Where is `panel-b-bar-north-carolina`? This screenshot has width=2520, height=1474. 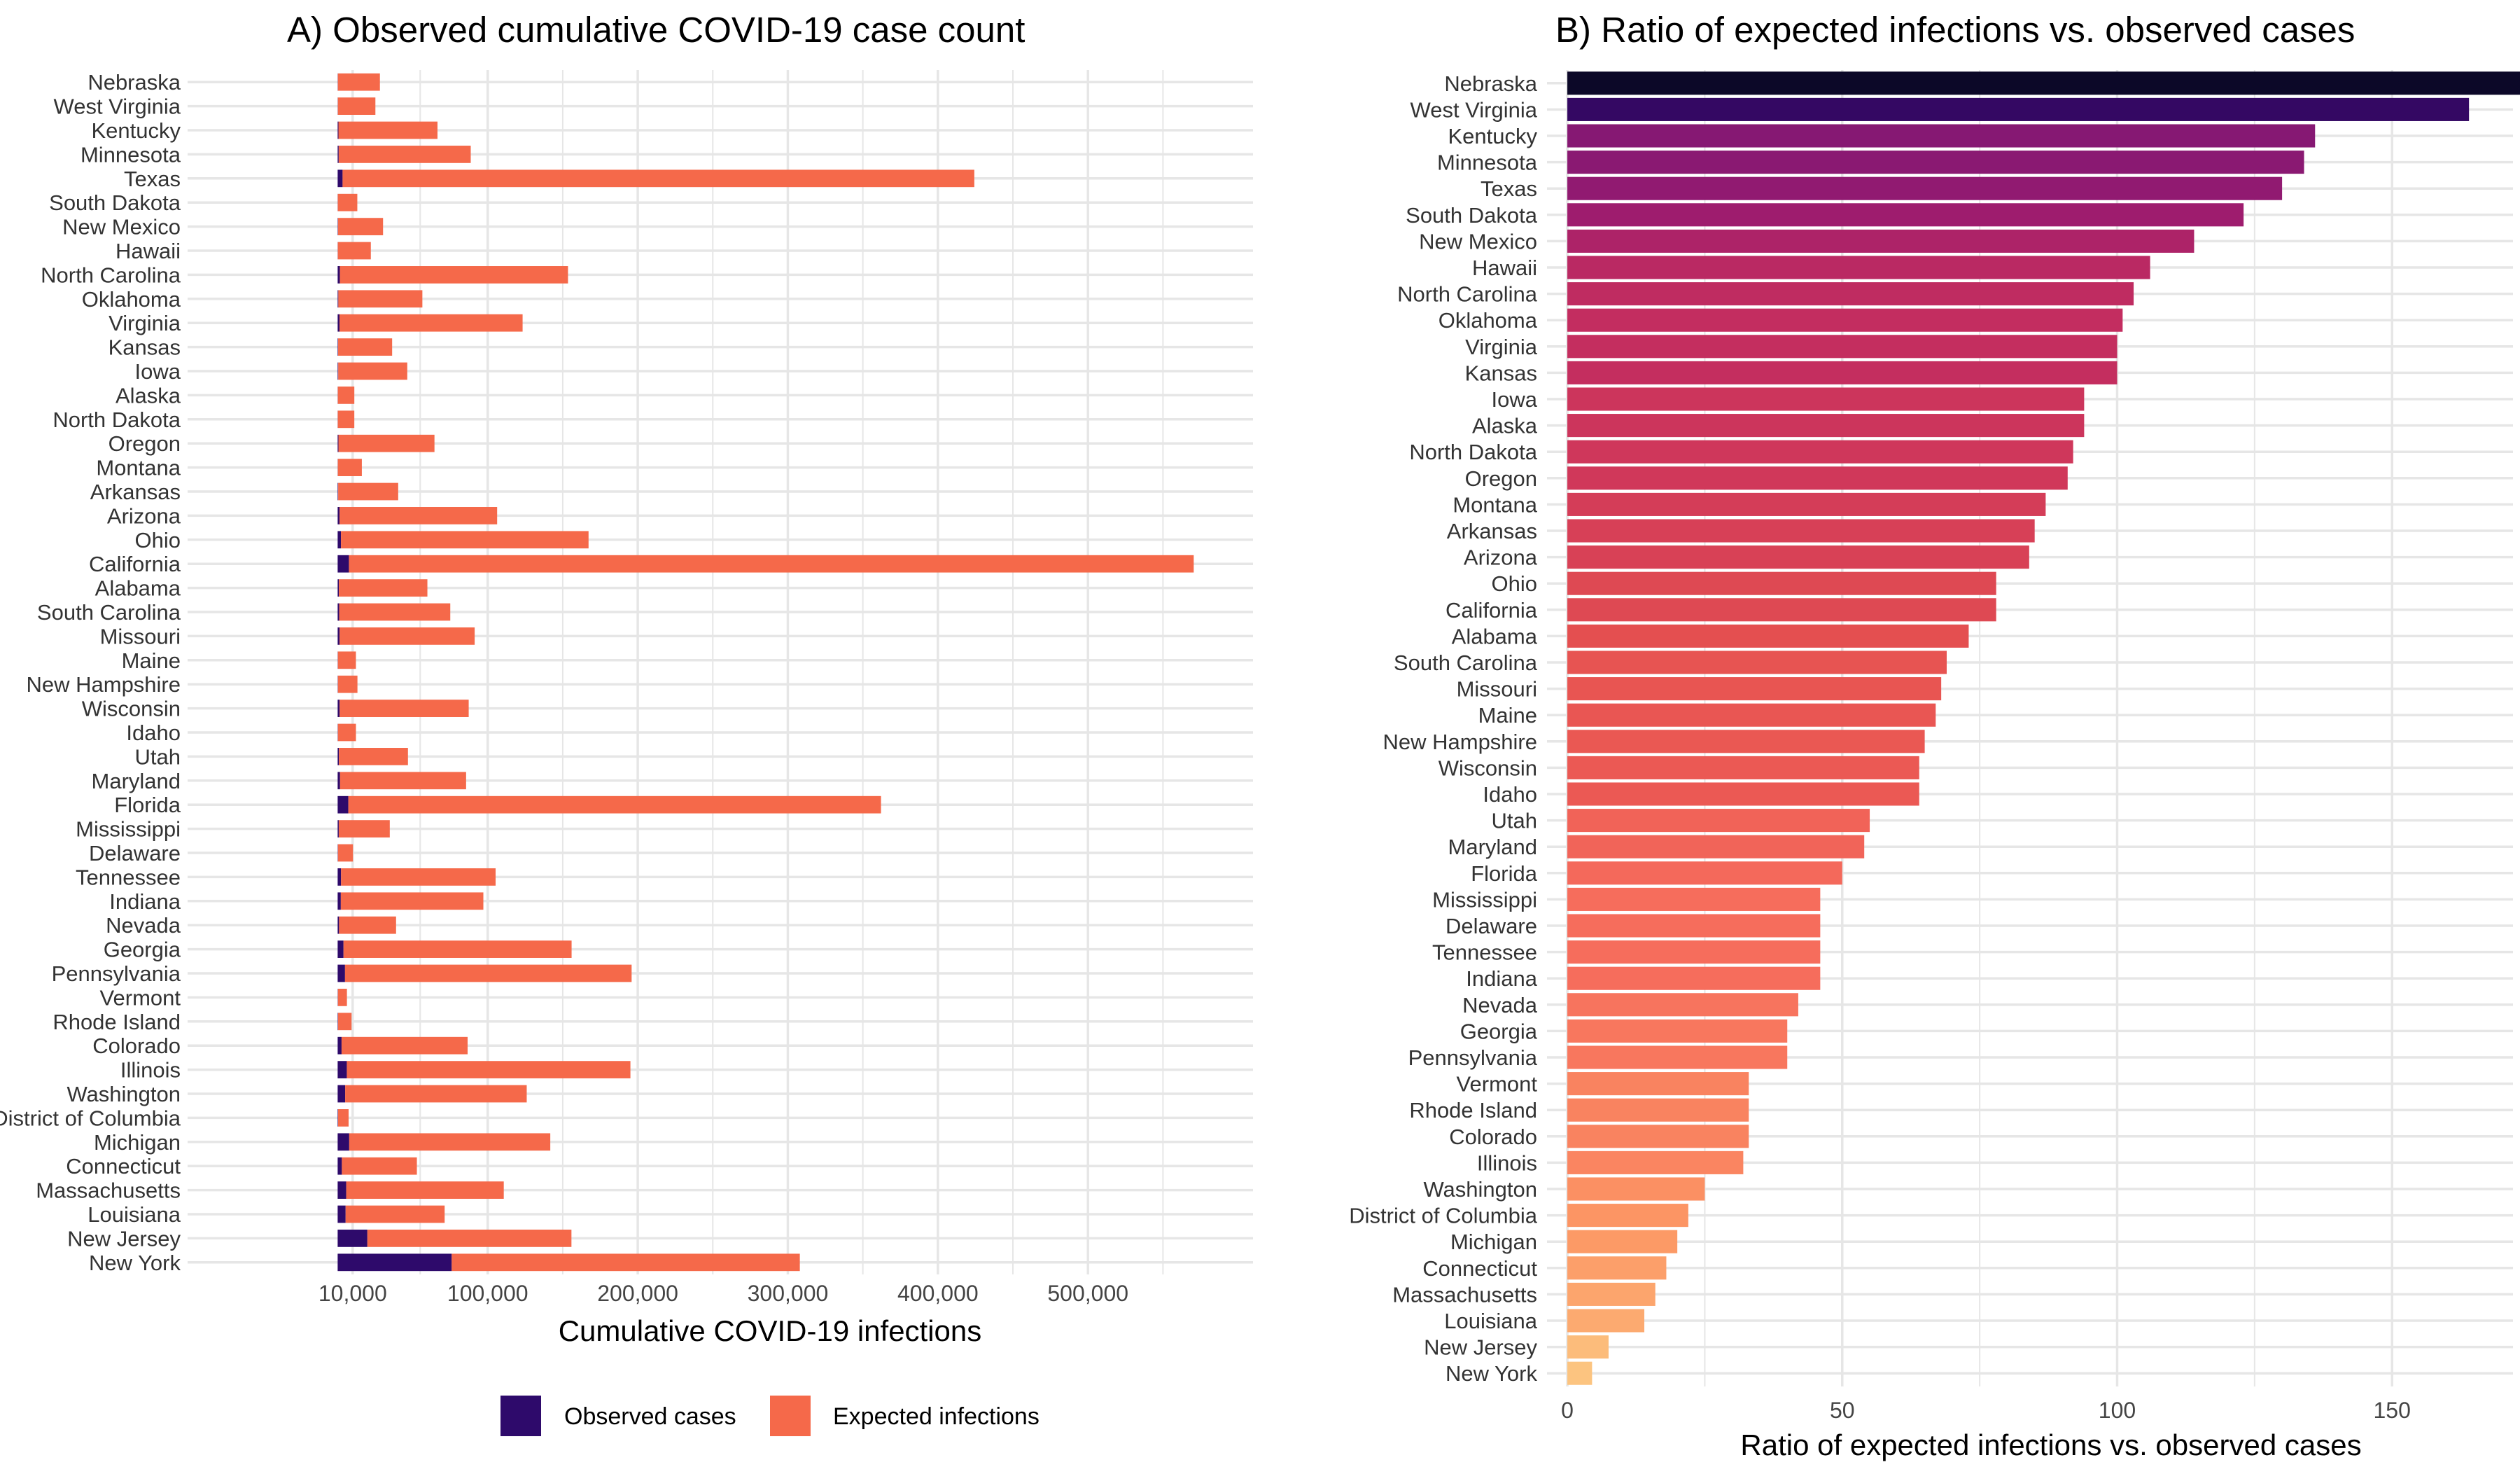
panel-b-bar-north-carolina is located at coordinates (1850, 294).